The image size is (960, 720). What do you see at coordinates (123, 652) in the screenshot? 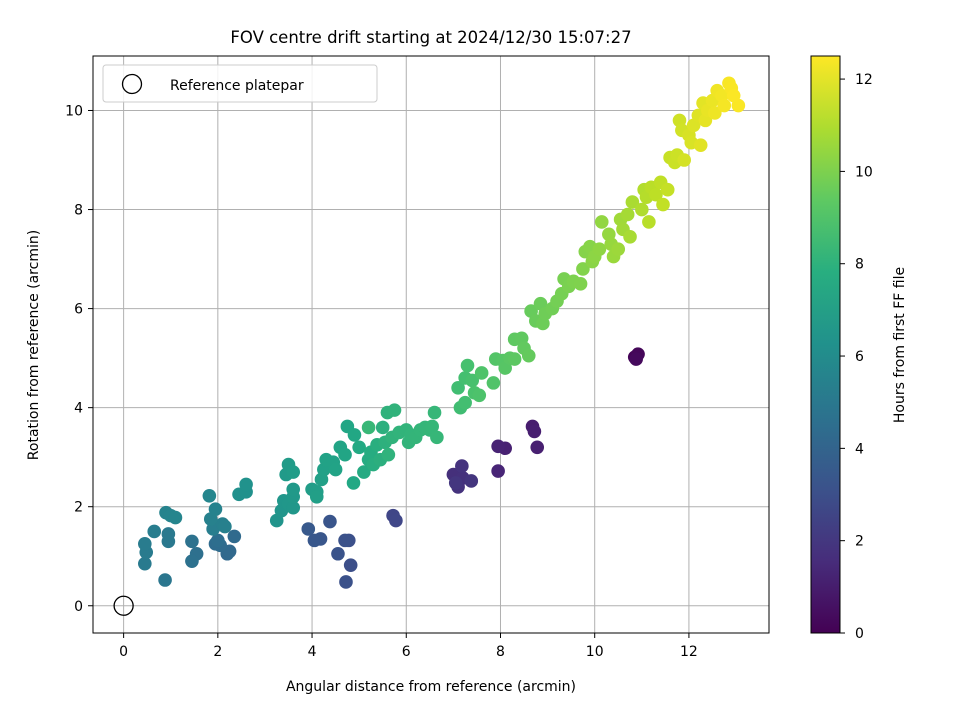
I see `x-tick-label: 0` at bounding box center [123, 652].